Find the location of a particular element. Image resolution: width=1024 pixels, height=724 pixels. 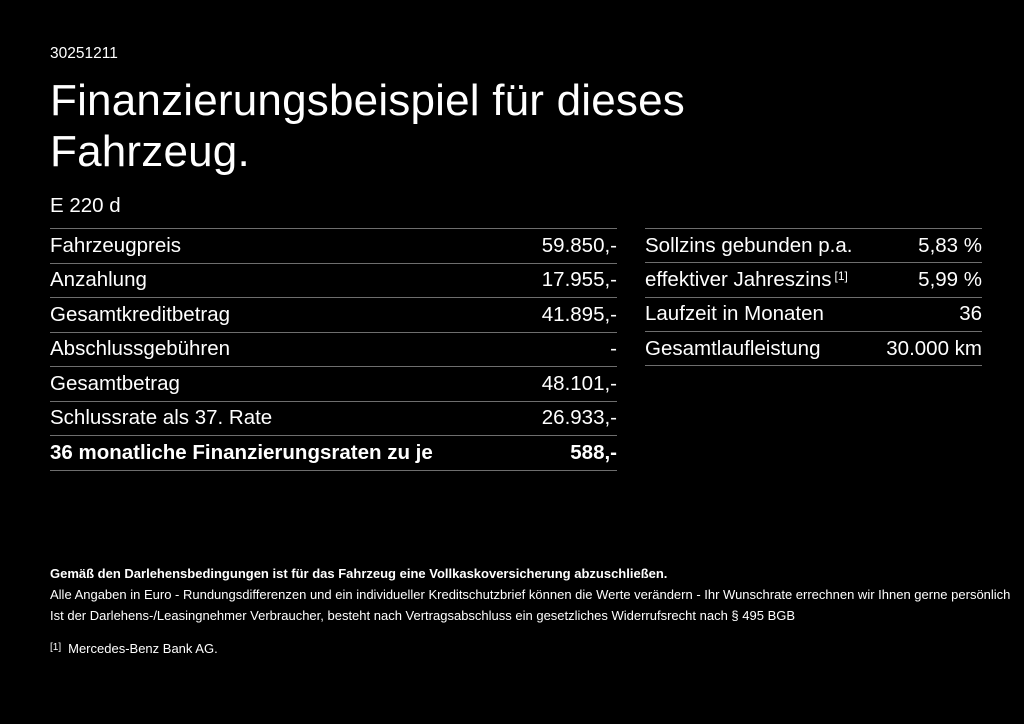

offer-id: 30251211 is located at coordinates (84, 53).